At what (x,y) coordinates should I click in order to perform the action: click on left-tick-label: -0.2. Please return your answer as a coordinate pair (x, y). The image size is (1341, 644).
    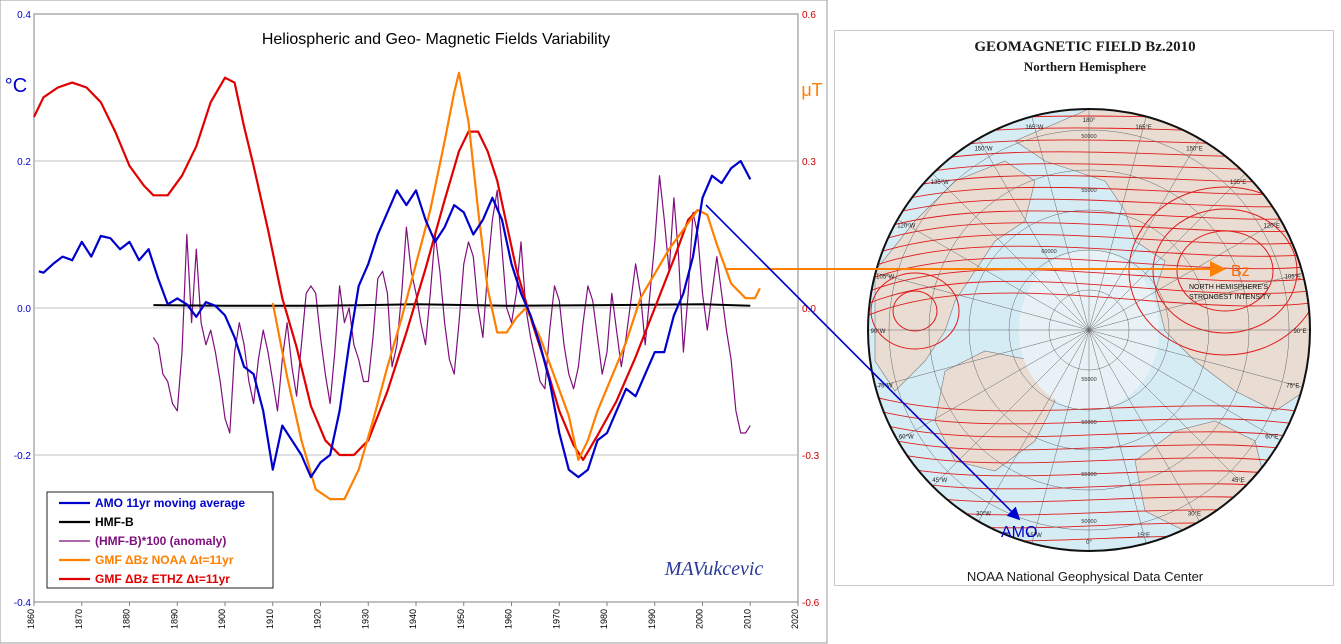
    Looking at the image, I should click on (23, 456).